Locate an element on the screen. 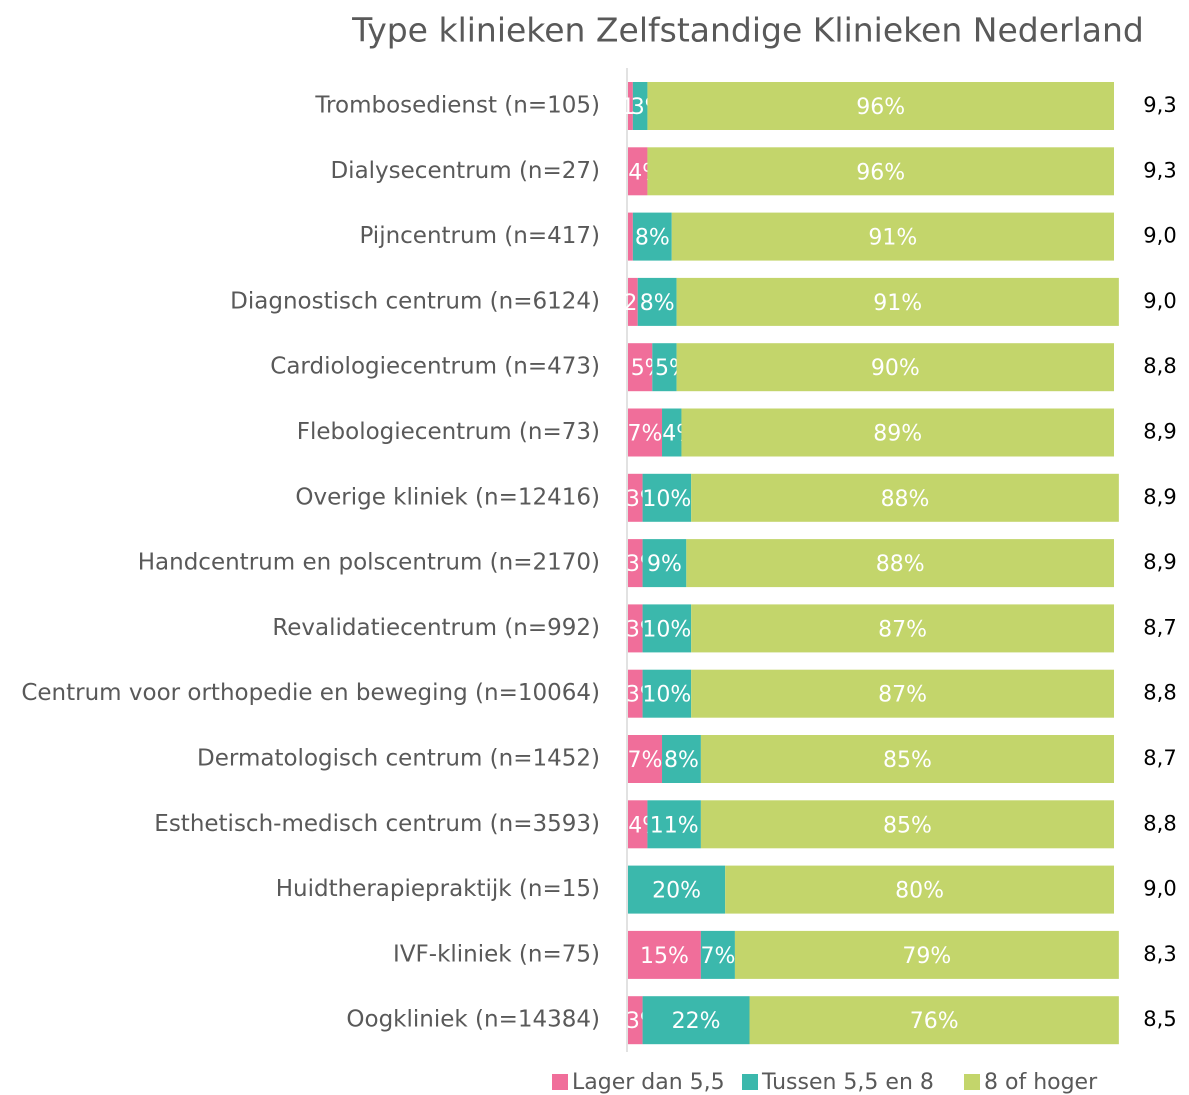 Image resolution: width=1189 pixels, height=1095 pixels. legend-label: 8 of hoger is located at coordinates (1041, 1082).